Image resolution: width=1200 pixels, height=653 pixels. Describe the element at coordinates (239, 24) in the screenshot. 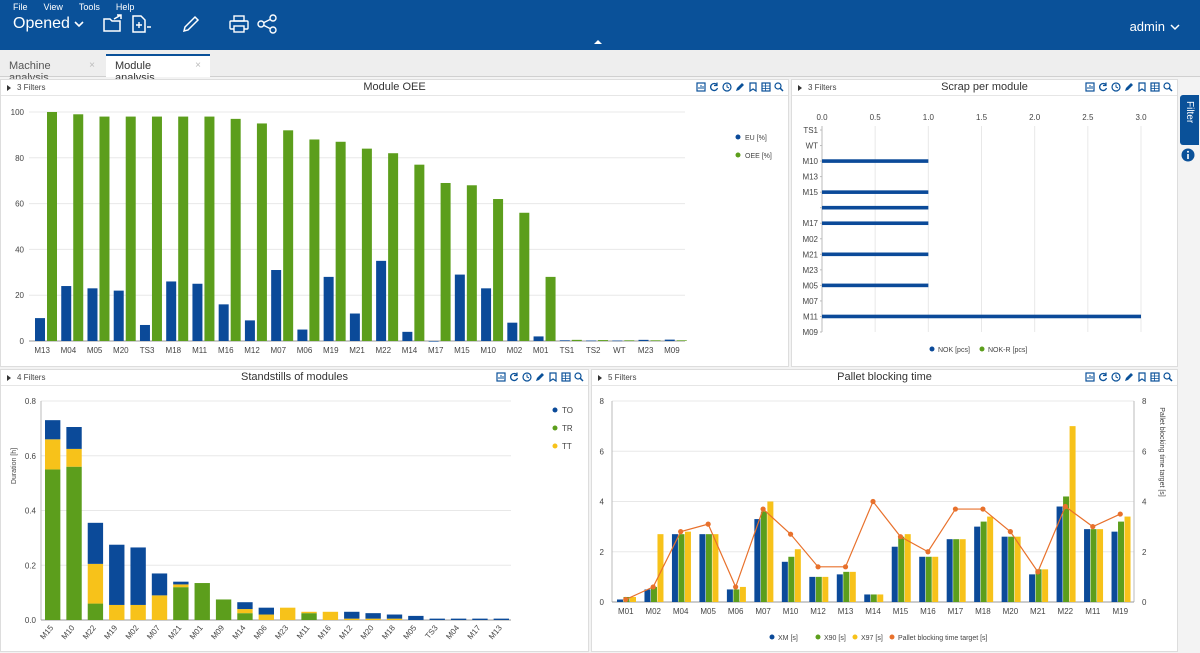

I see `print-icon` at that location.